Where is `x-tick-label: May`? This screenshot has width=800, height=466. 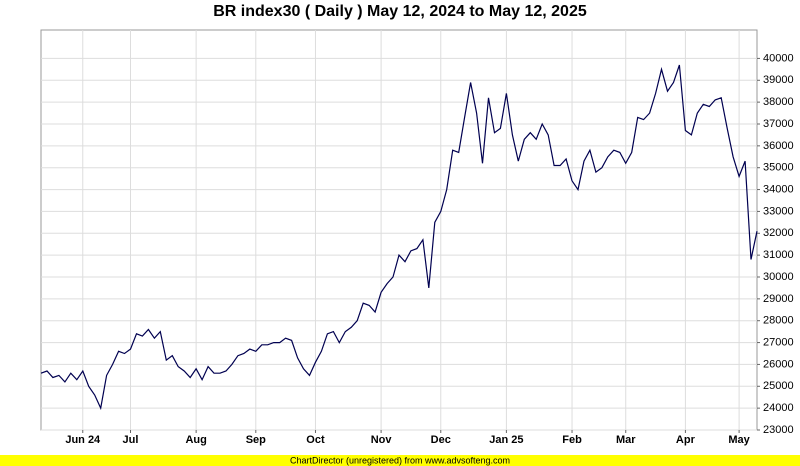 x-tick-label: May is located at coordinates (739, 440).